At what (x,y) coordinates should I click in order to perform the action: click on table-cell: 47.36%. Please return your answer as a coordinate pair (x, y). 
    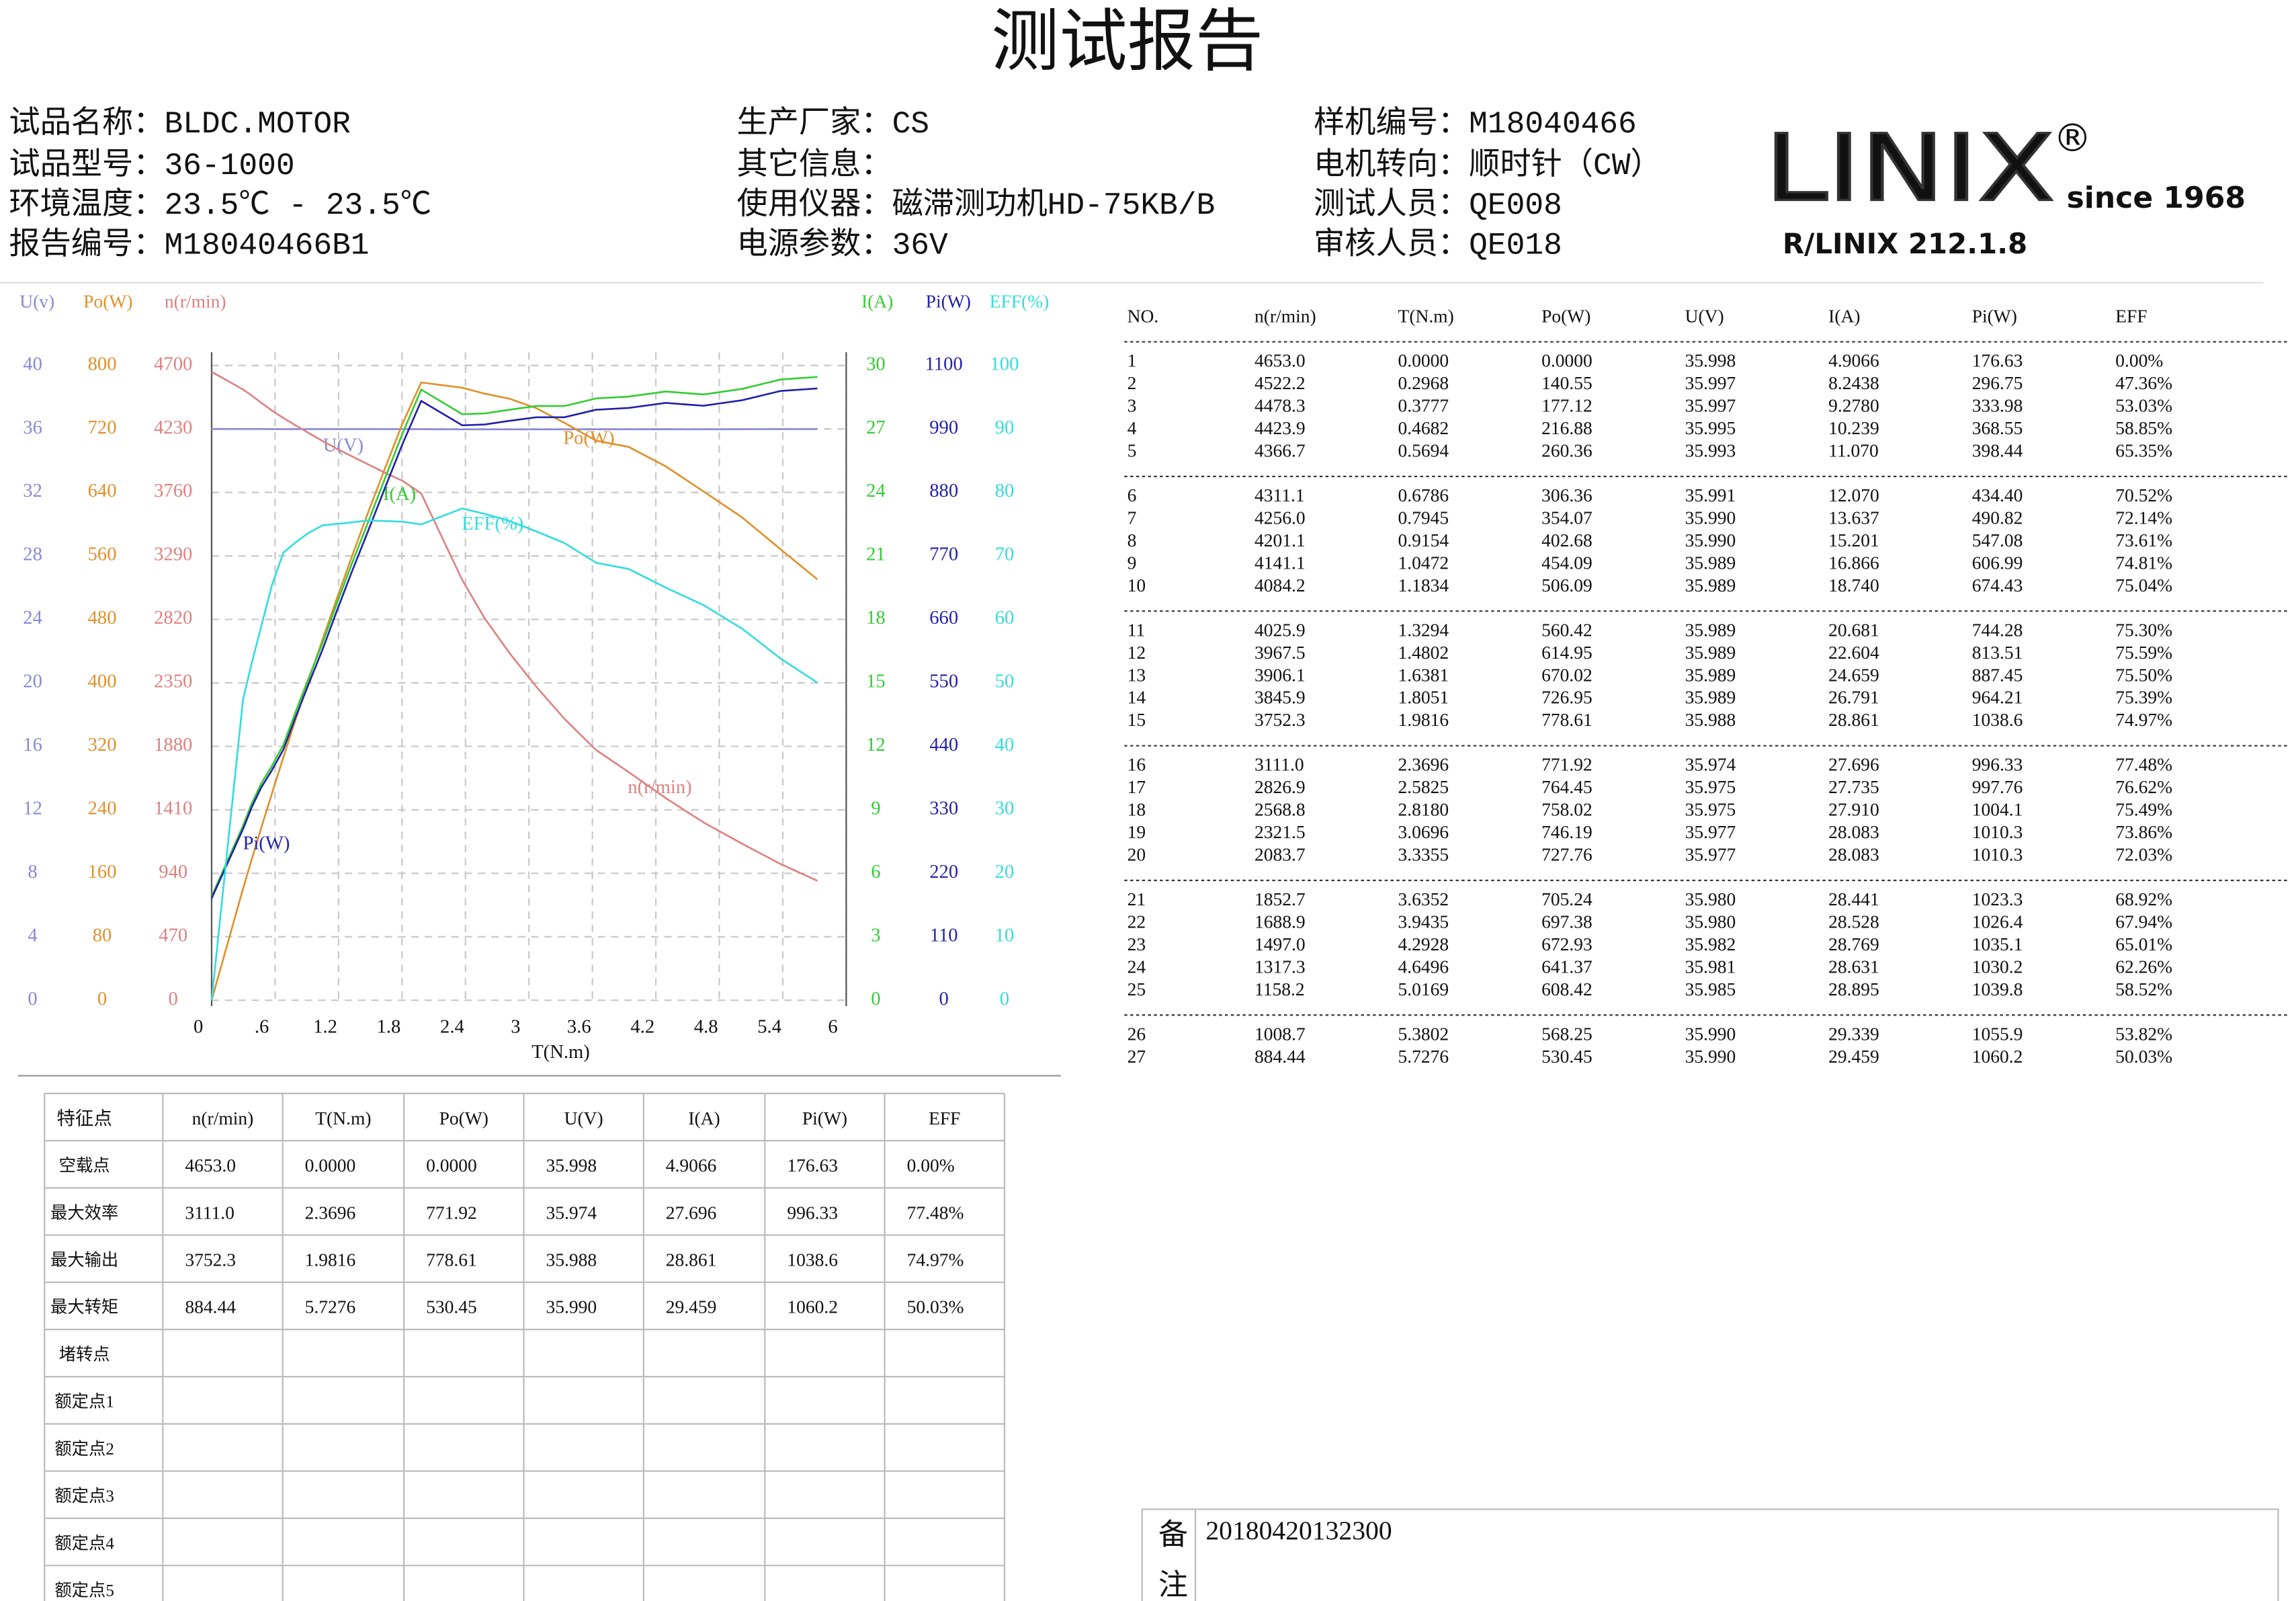
    Looking at the image, I should click on (2144, 382).